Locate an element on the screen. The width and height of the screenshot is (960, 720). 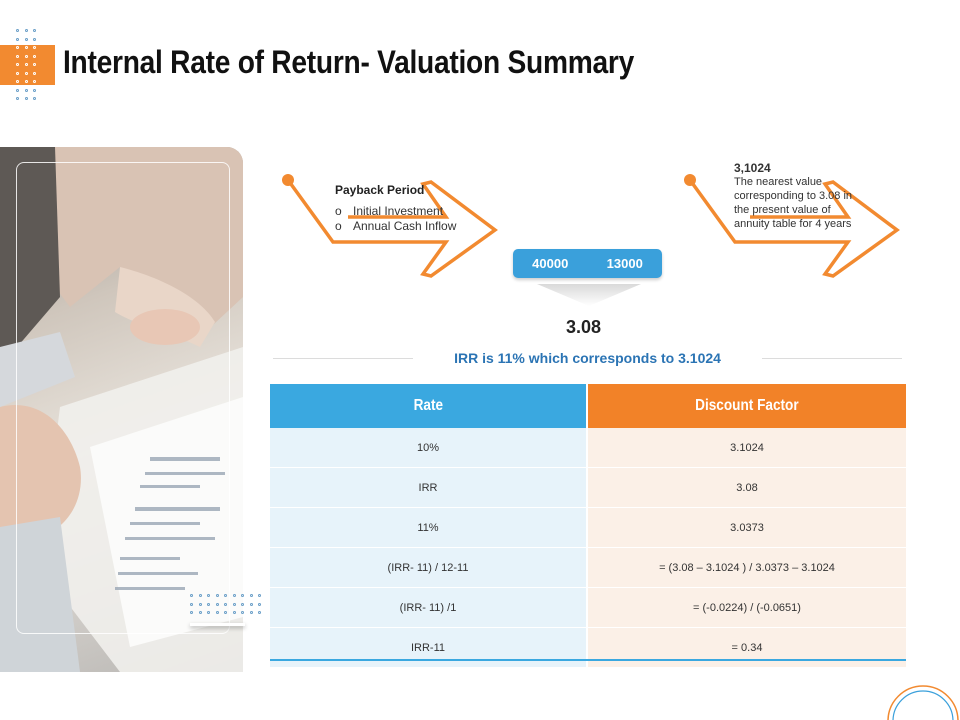
decorative-bar is located at coordinates (217, 624).